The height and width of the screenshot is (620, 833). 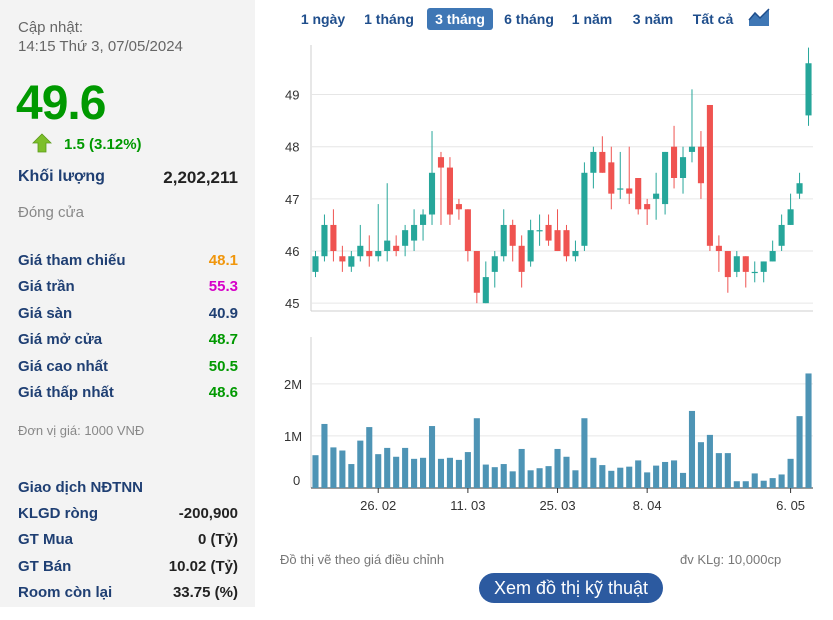 I want to click on tab-all: Tất cả, so click(x=713, y=19).